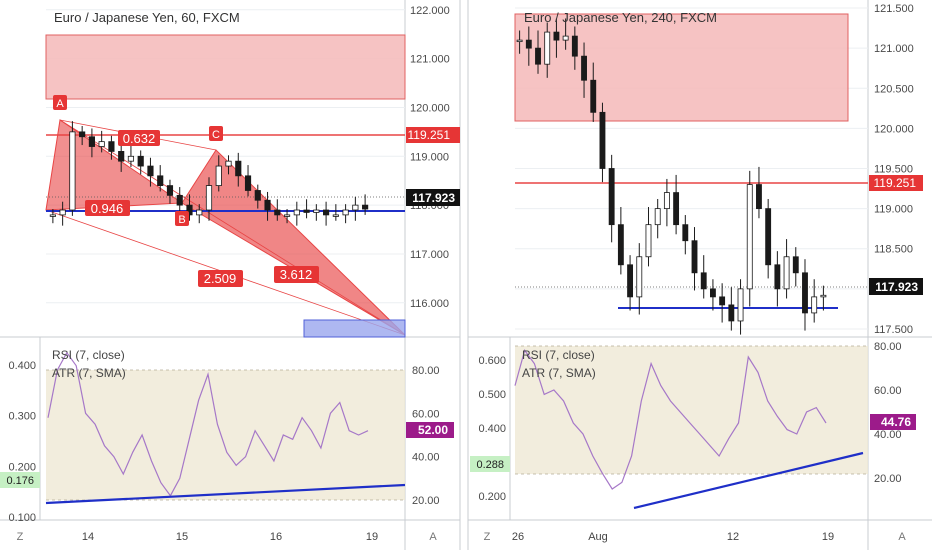 This screenshot has height=555, width=932. I want to click on right-price-tick: 119.500, so click(893, 170).